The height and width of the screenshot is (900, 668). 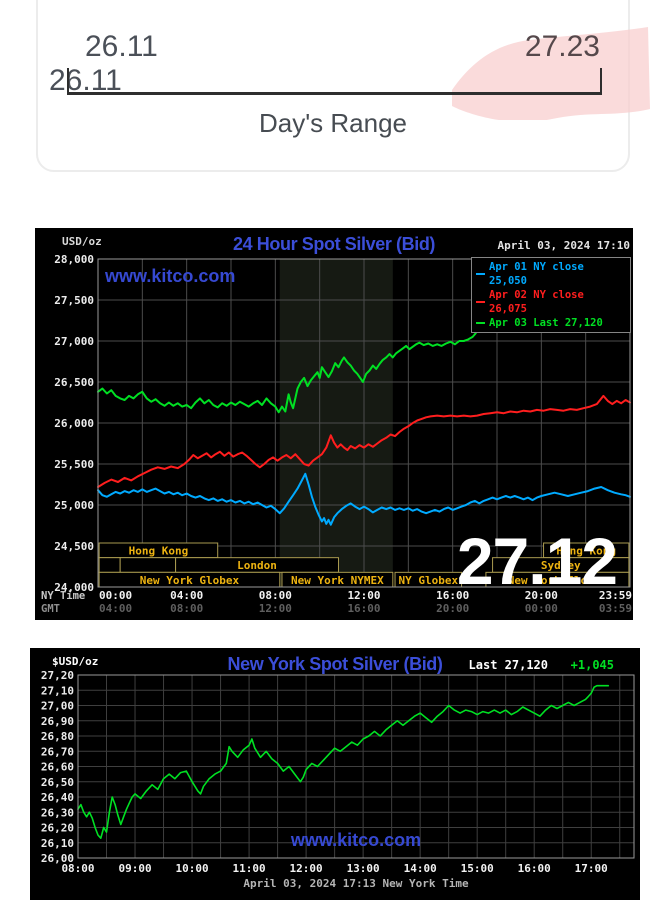 I want to click on legend-item-apr03: Apr 03 Last 27,120, so click(x=551, y=323).